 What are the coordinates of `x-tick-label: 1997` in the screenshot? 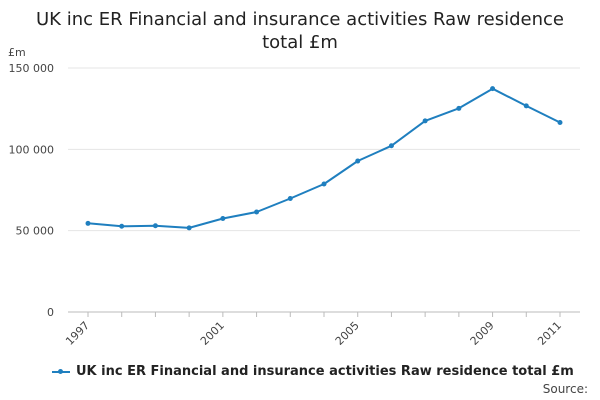 It's located at (77, 333).